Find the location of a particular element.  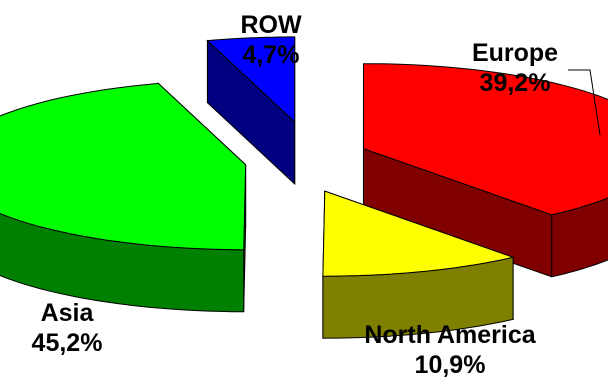

label-north-america-name: North America is located at coordinates (450, 335).